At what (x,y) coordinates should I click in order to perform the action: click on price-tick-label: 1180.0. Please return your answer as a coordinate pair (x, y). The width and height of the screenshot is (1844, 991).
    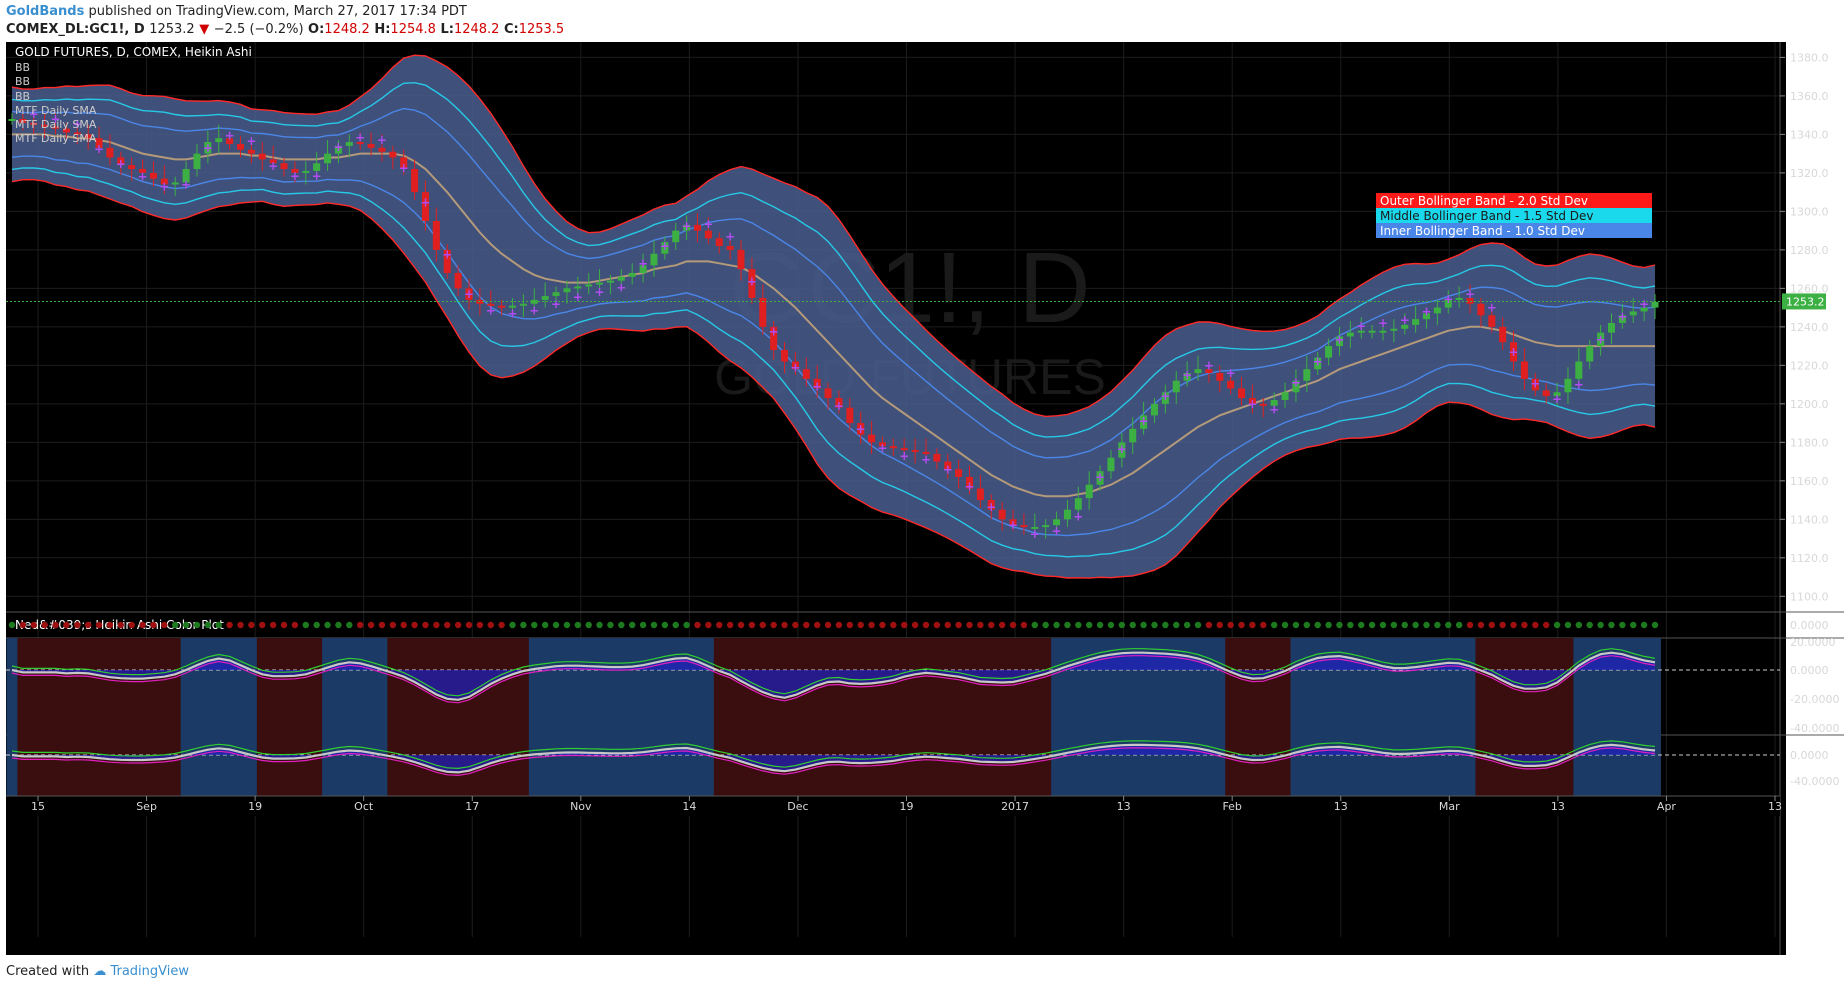
    Looking at the image, I should click on (1809, 442).